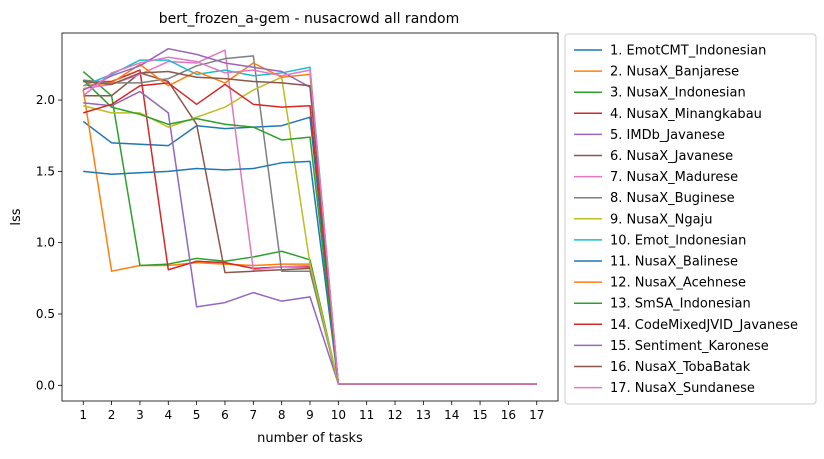  What do you see at coordinates (688, 51) in the screenshot?
I see `legend-entry-label: 1. EmotCMT_Indonesian` at bounding box center [688, 51].